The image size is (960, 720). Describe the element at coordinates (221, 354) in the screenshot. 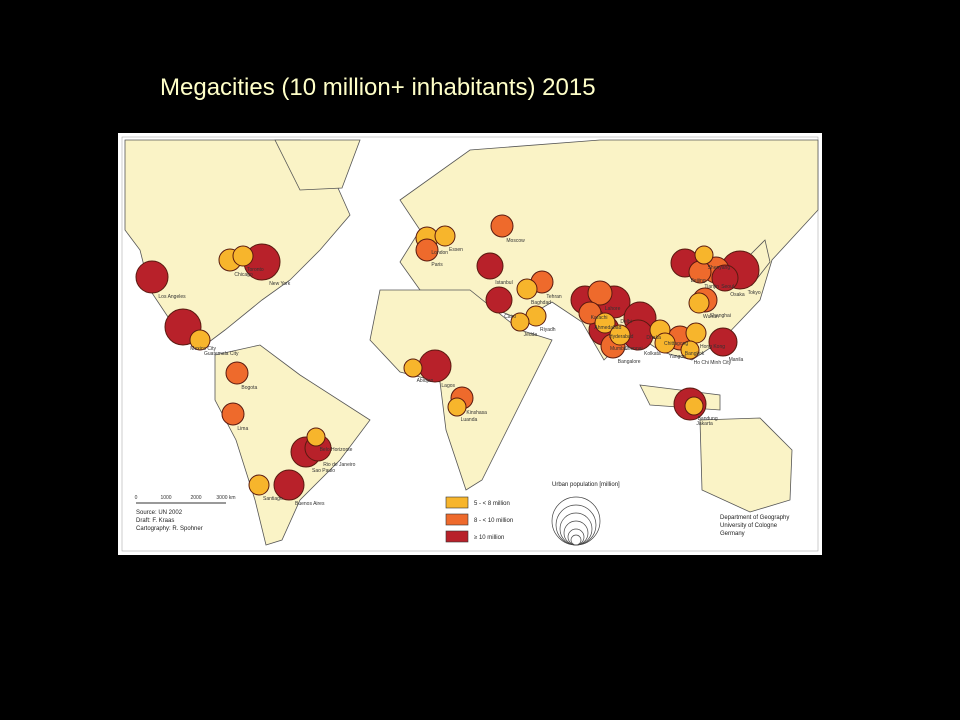

I see `city-label: Guatemala City` at that location.